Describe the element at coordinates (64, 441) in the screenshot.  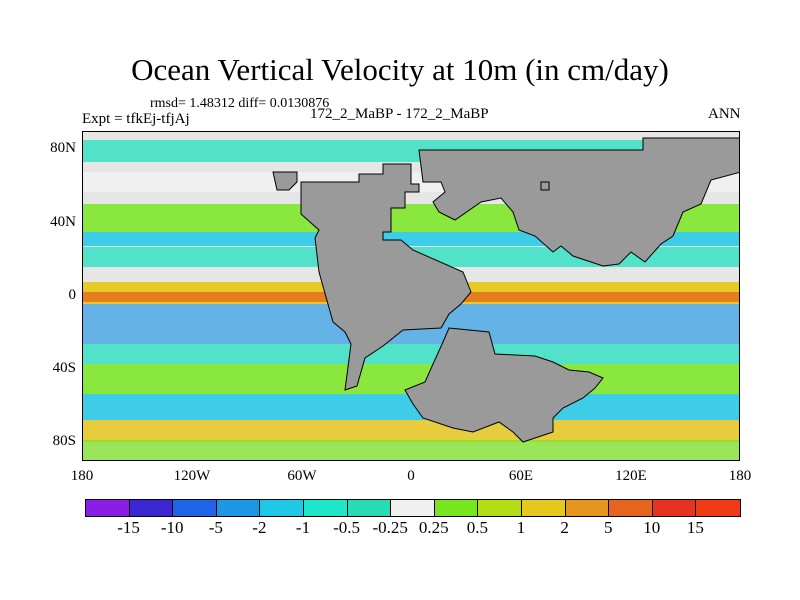
I see `lat-label: 80S` at that location.